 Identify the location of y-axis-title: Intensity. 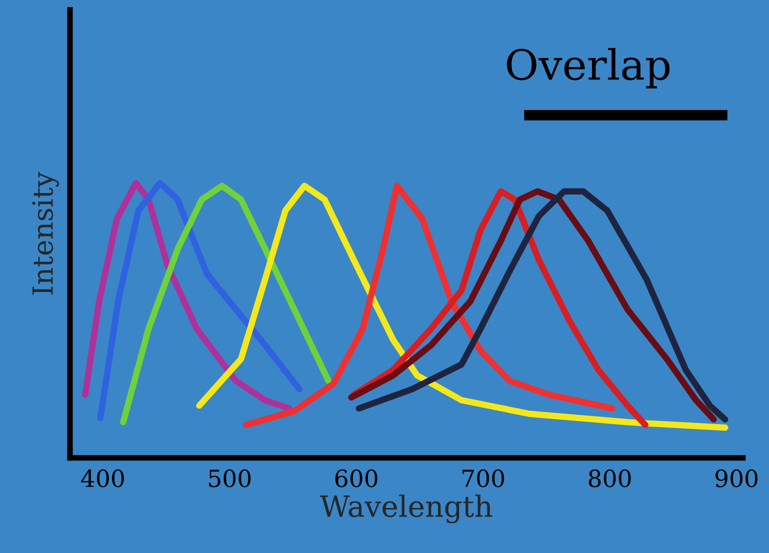
(45, 233).